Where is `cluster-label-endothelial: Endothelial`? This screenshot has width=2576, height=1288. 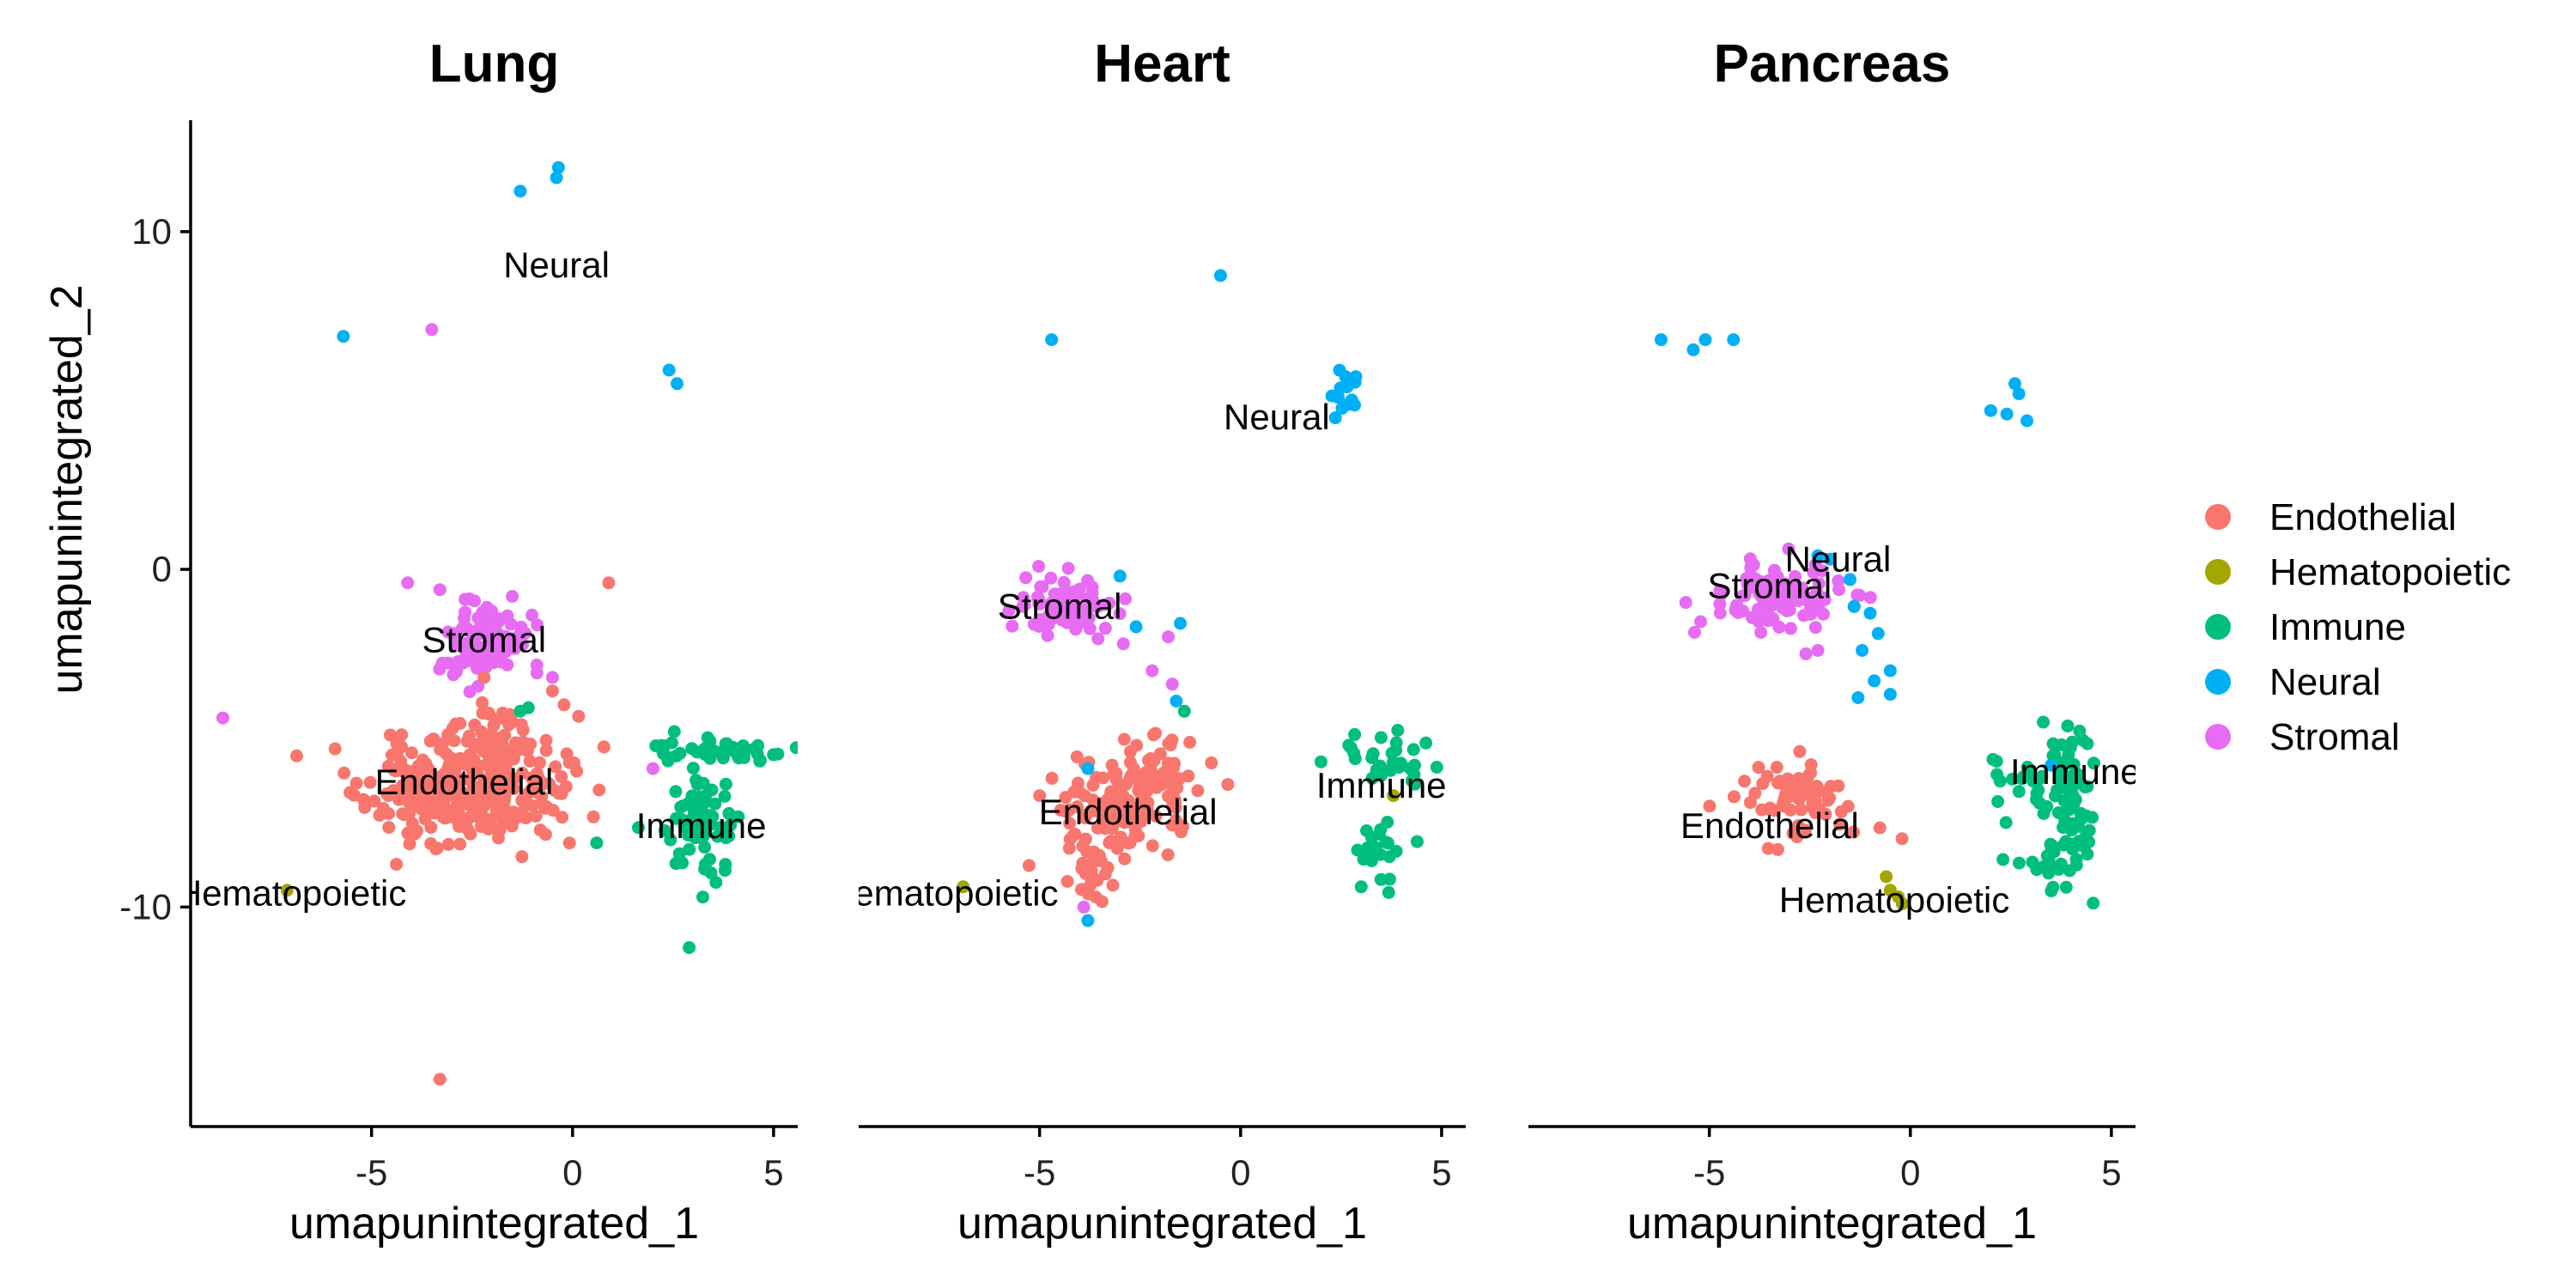
cluster-label-endothelial: Endothelial is located at coordinates (463, 782).